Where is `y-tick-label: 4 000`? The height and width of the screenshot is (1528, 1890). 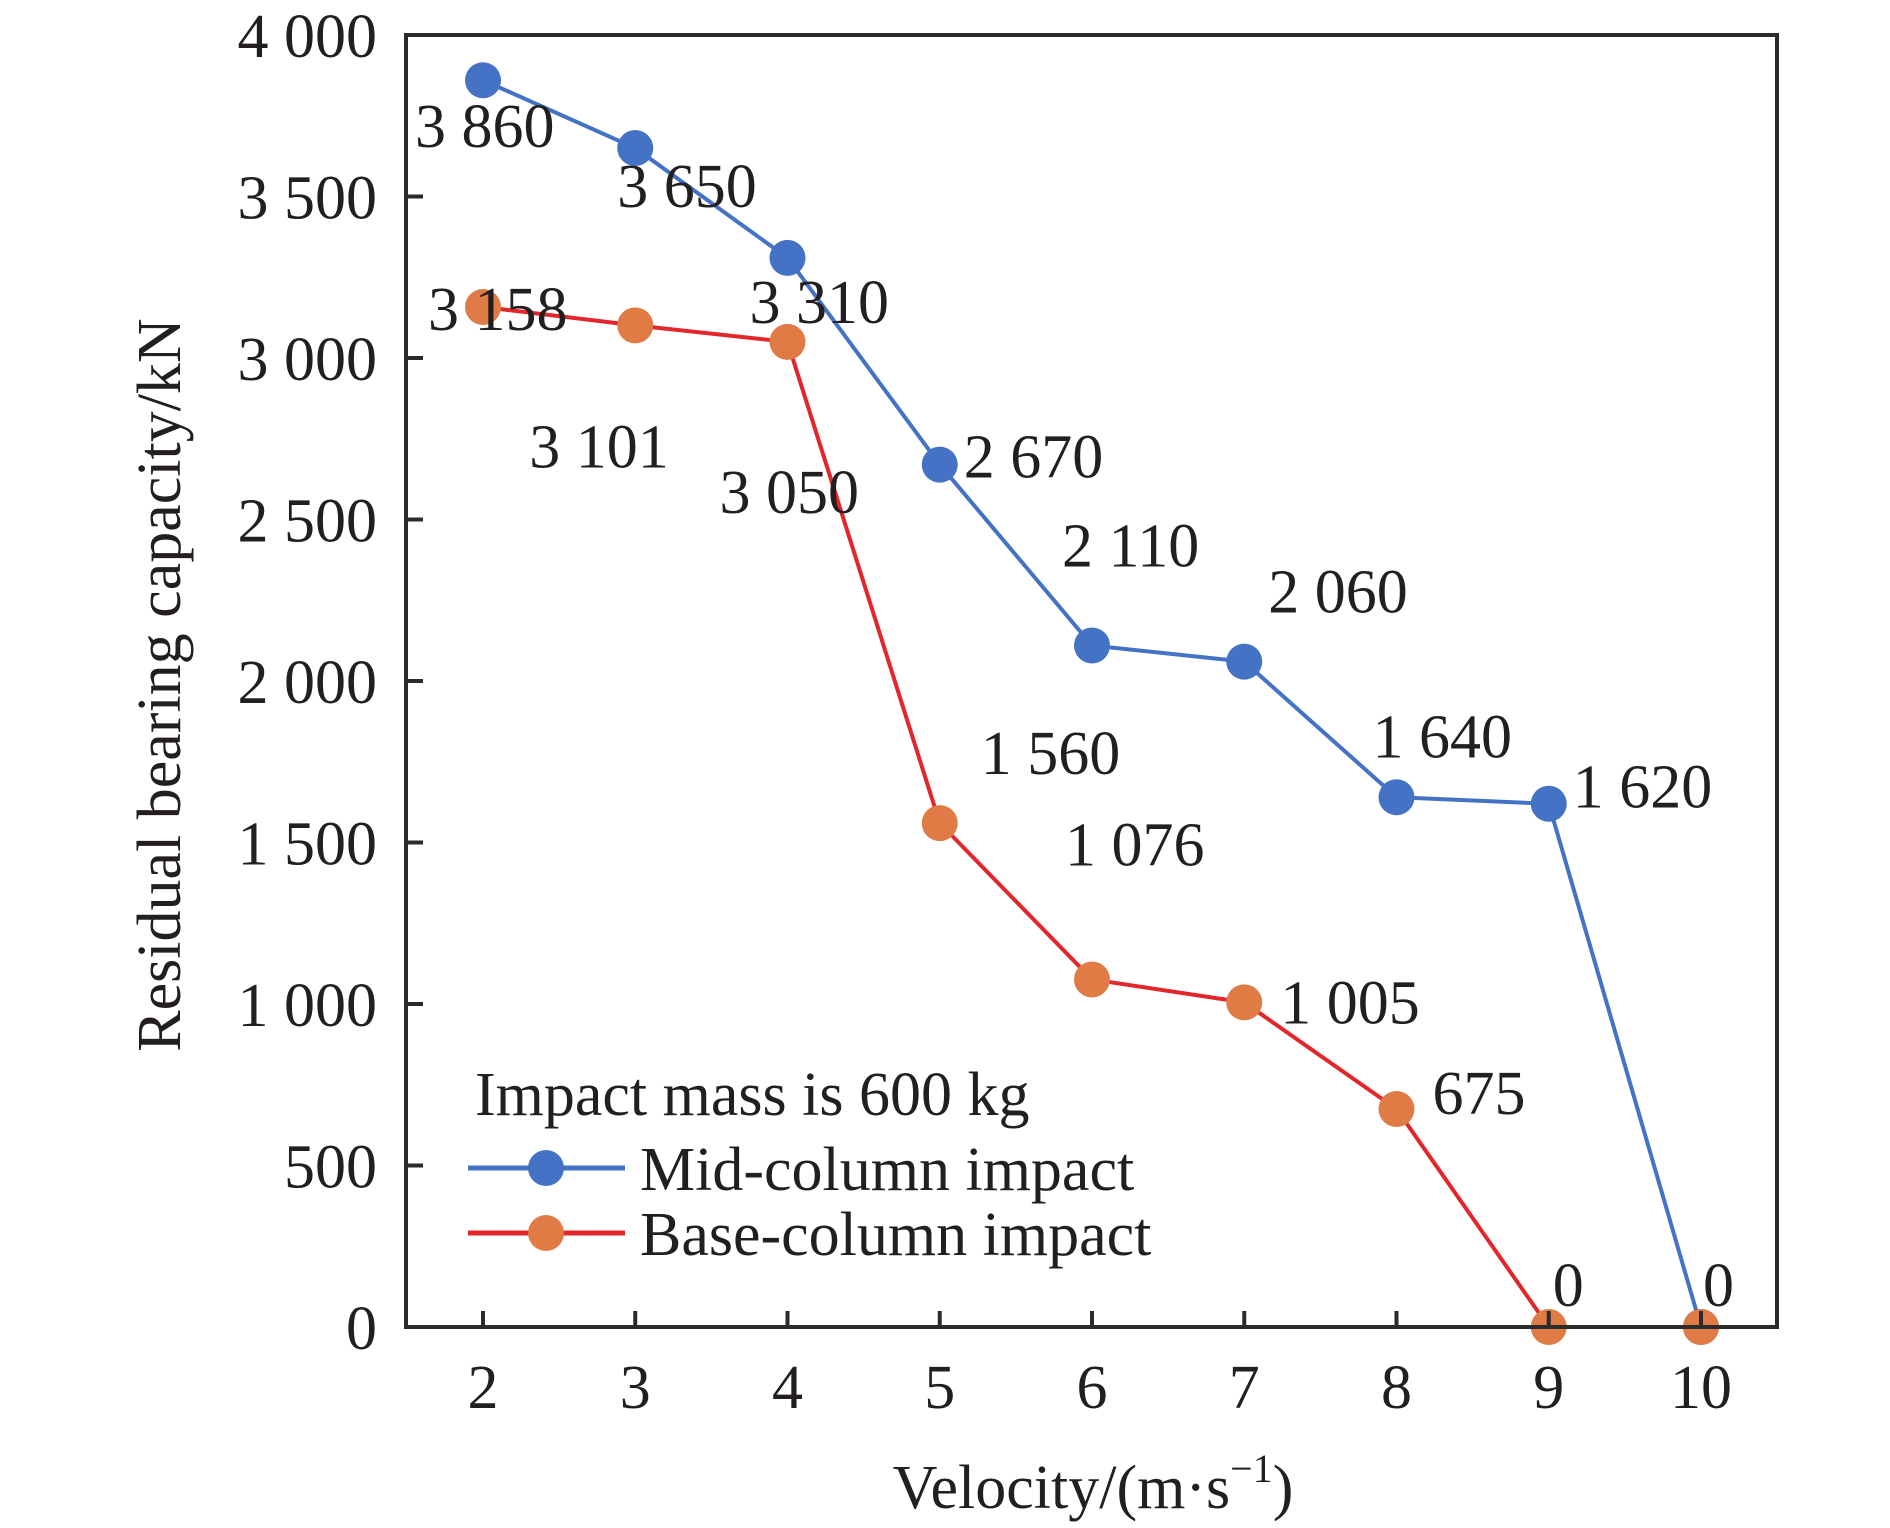
y-tick-label: 4 000 is located at coordinates (308, 37).